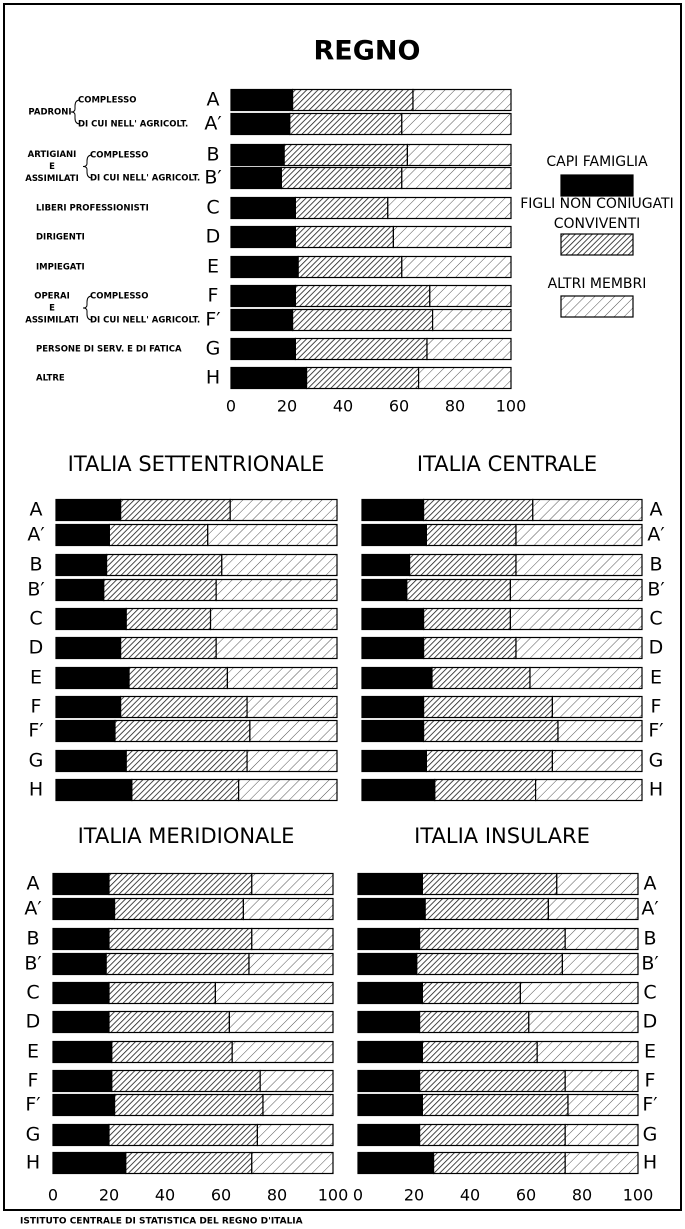 This screenshot has height=1229, width=685. I want to click on category-label: A′, so click(649, 909).